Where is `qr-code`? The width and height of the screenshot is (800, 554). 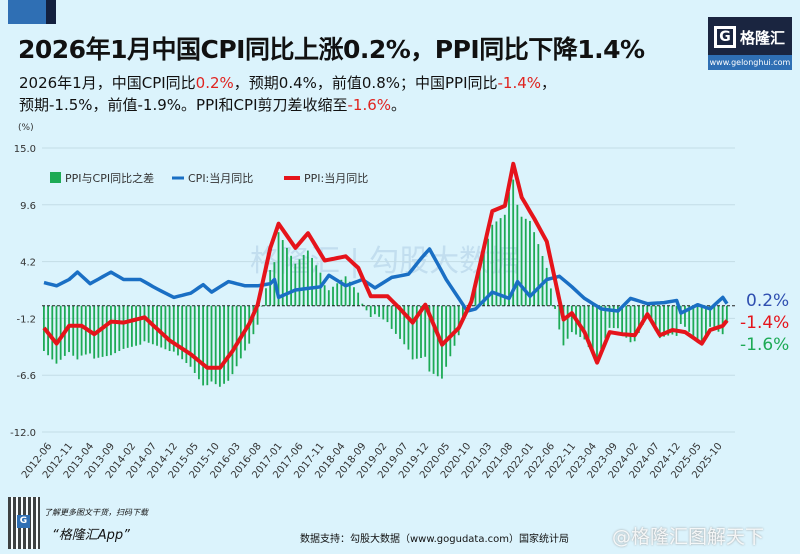 qr-code is located at coordinates (24, 523).